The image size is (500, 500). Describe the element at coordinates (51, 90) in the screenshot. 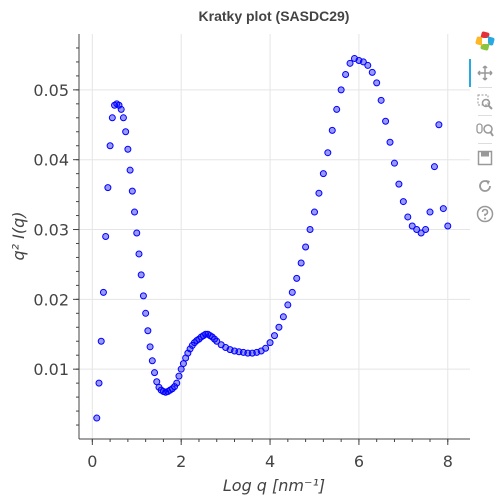

I see `y-tick-label: 0.05` at that location.